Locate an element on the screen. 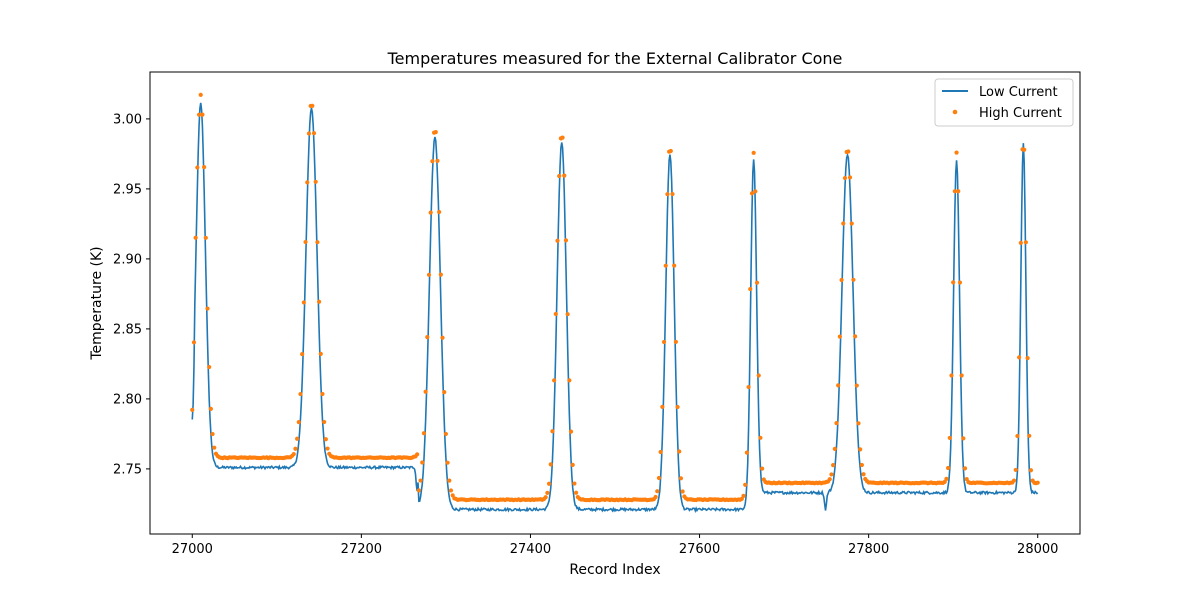  y-axis: 2.75 2.80 2.85 2.90 2.95 3.00 is located at coordinates (131, 294).